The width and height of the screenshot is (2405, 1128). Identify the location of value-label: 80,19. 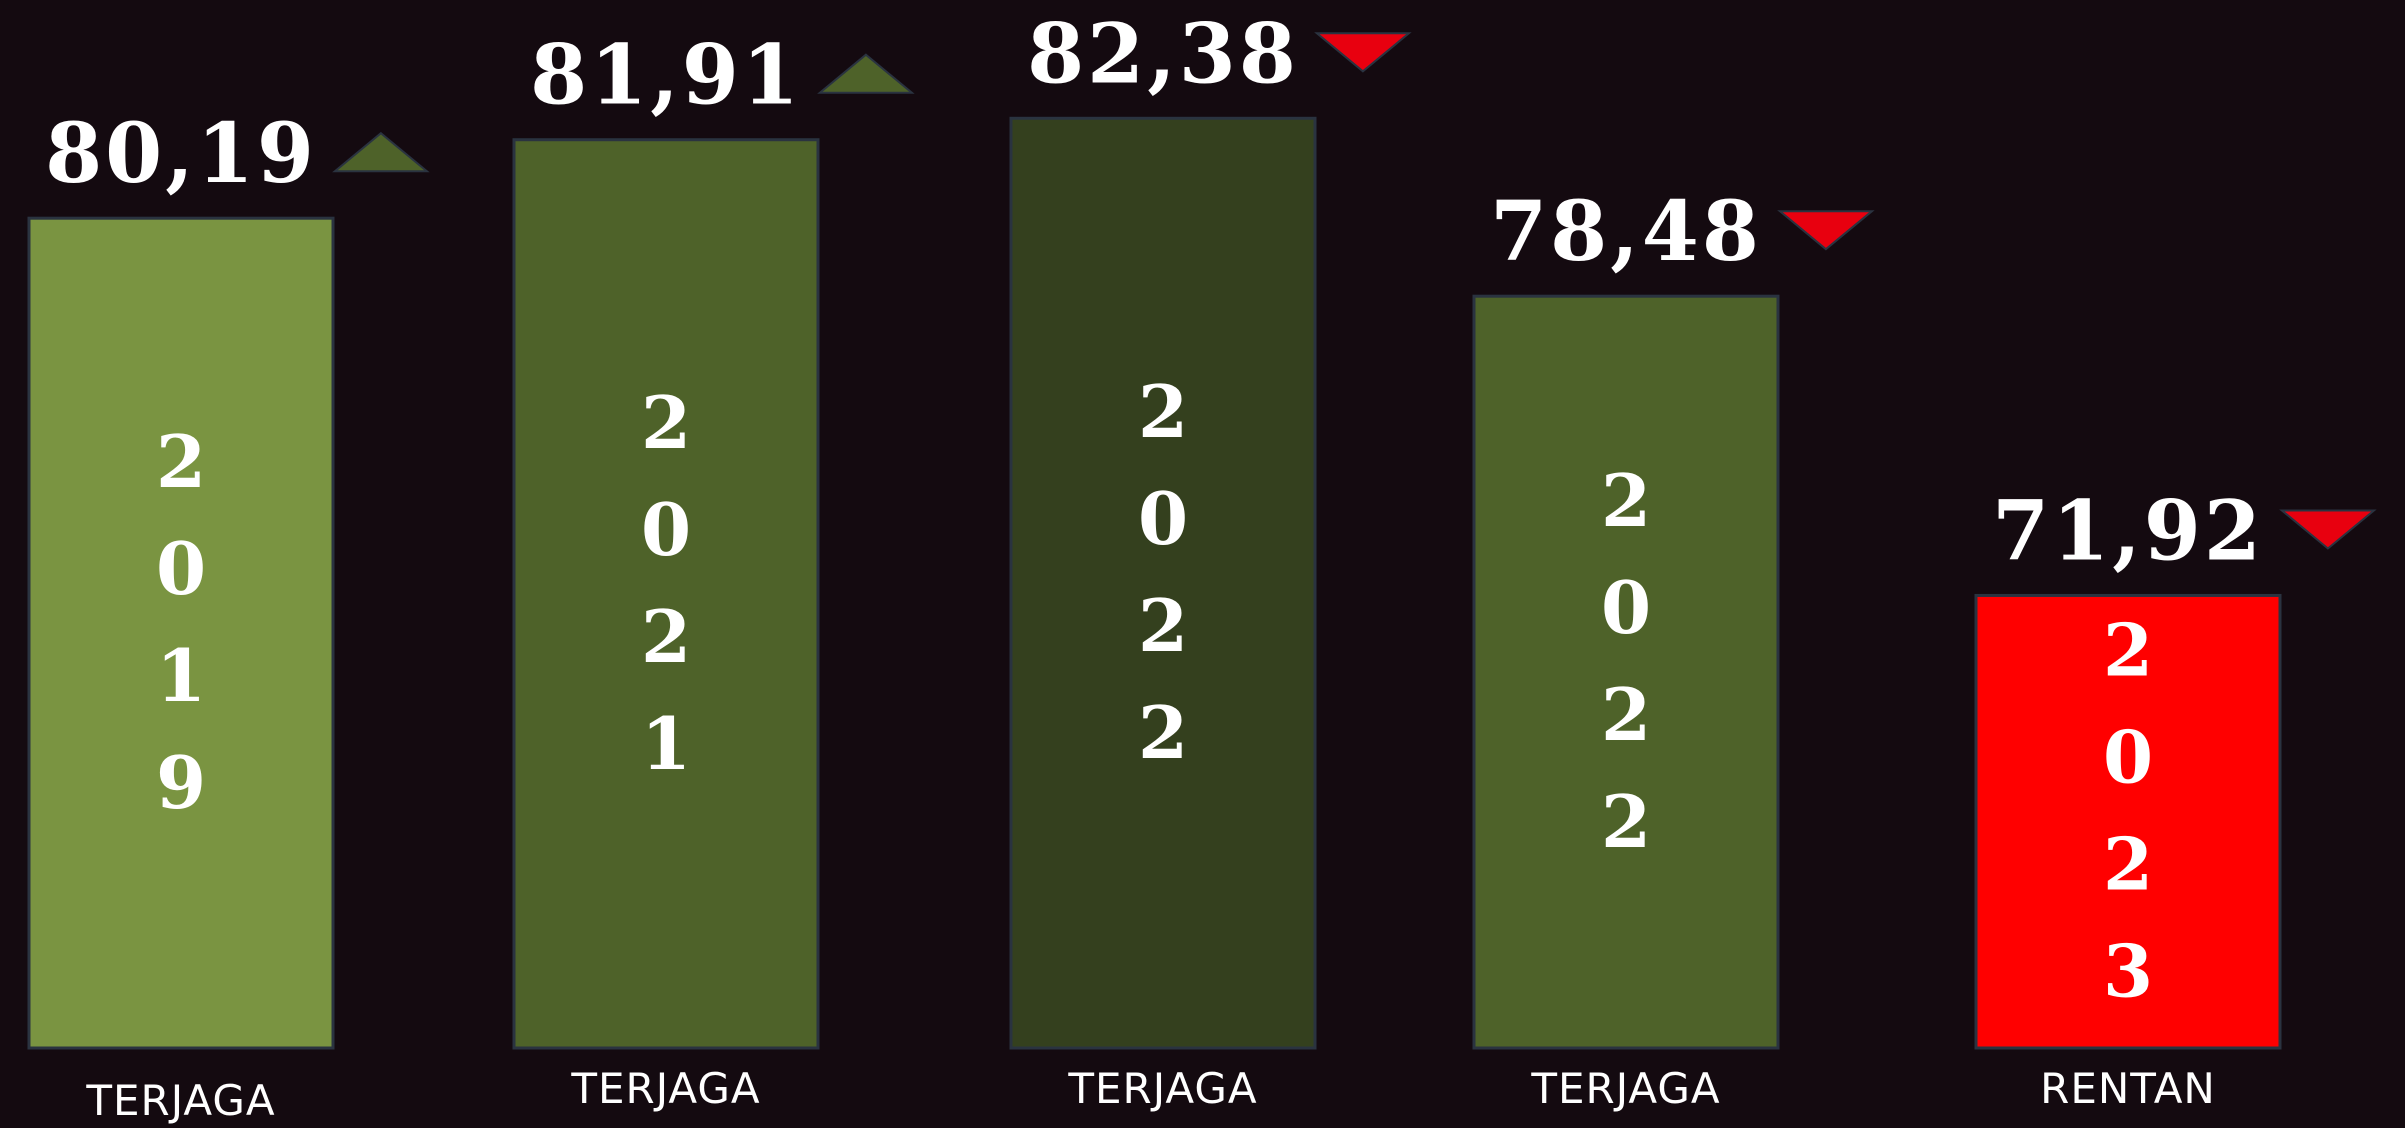
(181, 154).